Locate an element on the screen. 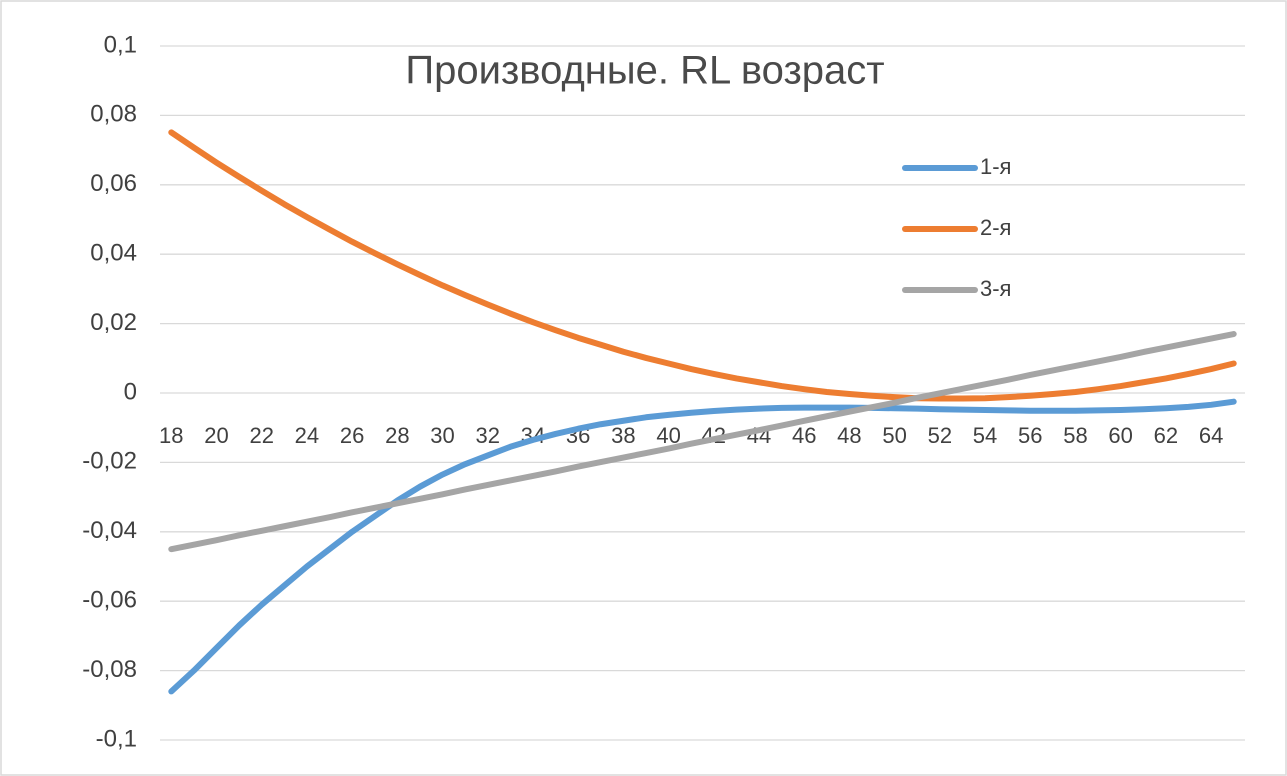 Image resolution: width=1287 pixels, height=776 pixels. y-tick-label: 0,1 is located at coordinates (120, 44).